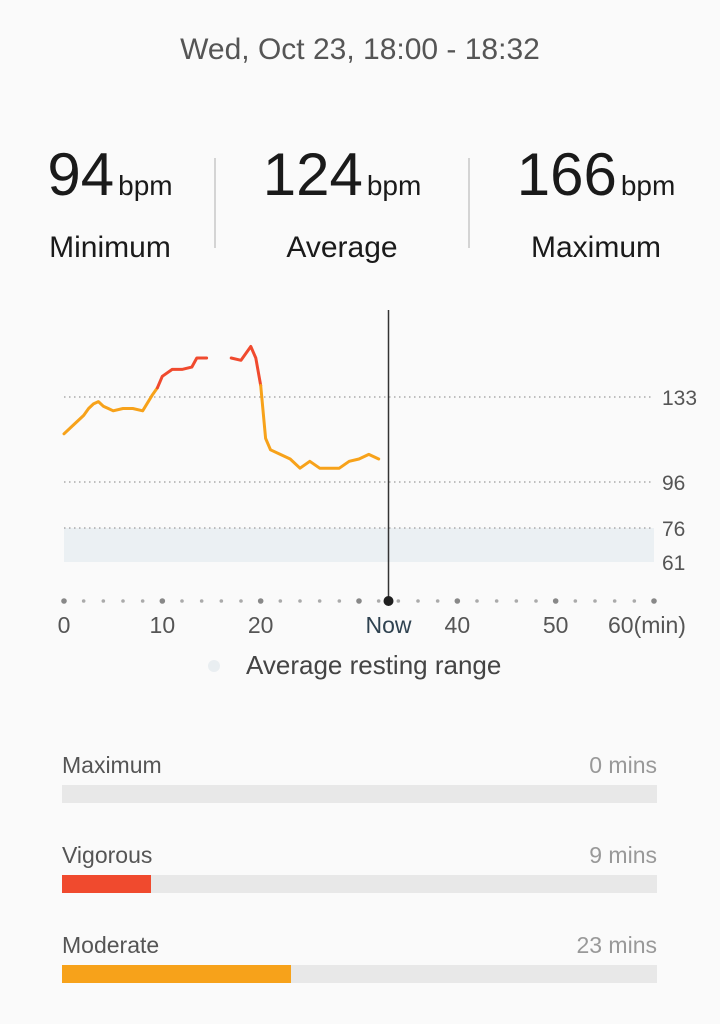  What do you see at coordinates (679, 398) in the screenshot?
I see `y-tick-label: 133` at bounding box center [679, 398].